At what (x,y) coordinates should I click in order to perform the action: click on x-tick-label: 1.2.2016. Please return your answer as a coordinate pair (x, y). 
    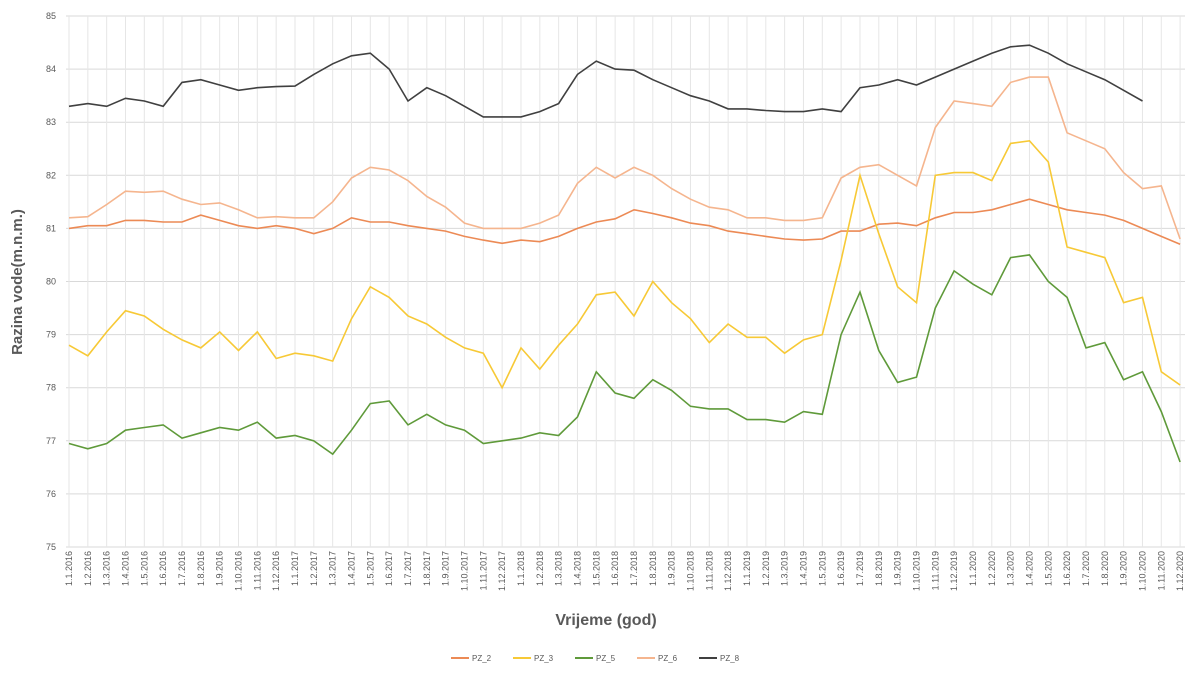
    Looking at the image, I should click on (88, 568).